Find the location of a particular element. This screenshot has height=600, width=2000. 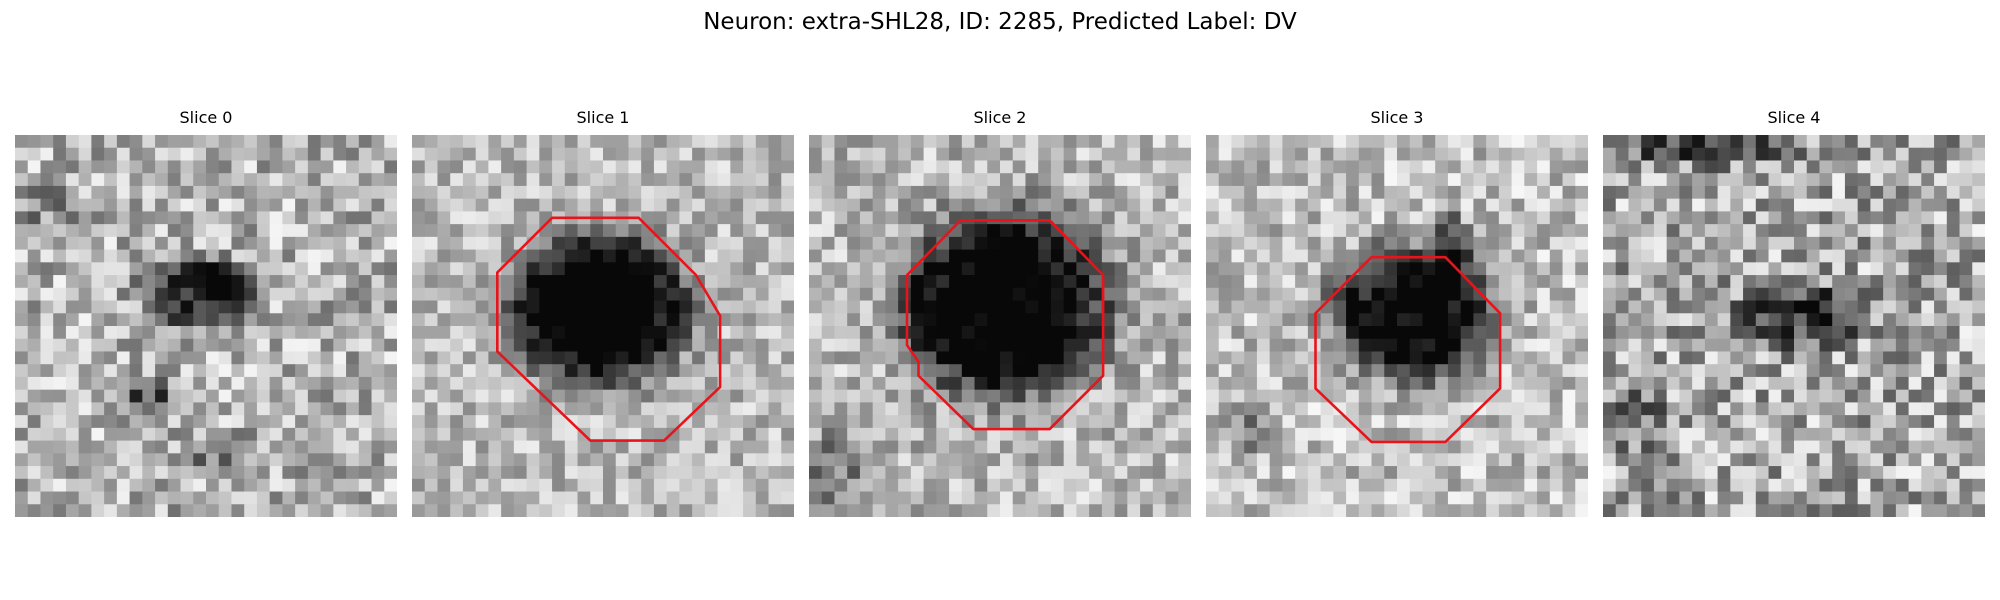

slice-panel: Slice 4 is located at coordinates (1794, 312).